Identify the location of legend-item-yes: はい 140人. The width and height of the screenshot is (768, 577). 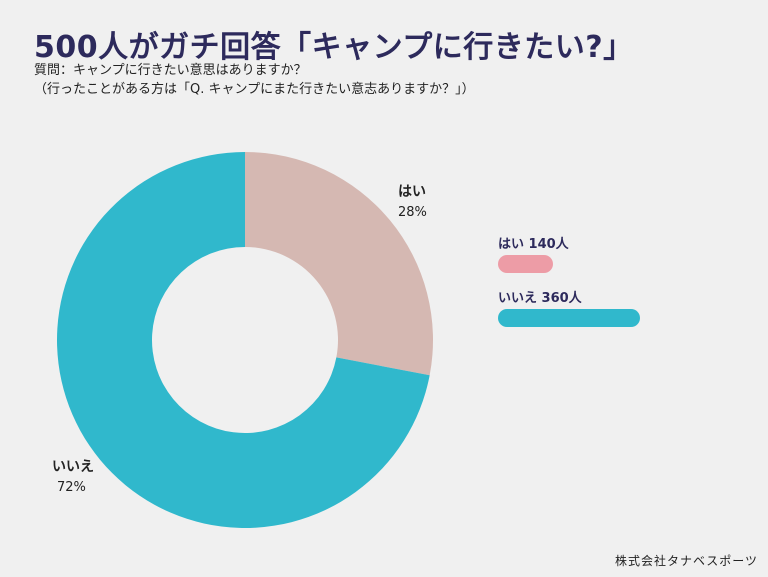
(598, 253).